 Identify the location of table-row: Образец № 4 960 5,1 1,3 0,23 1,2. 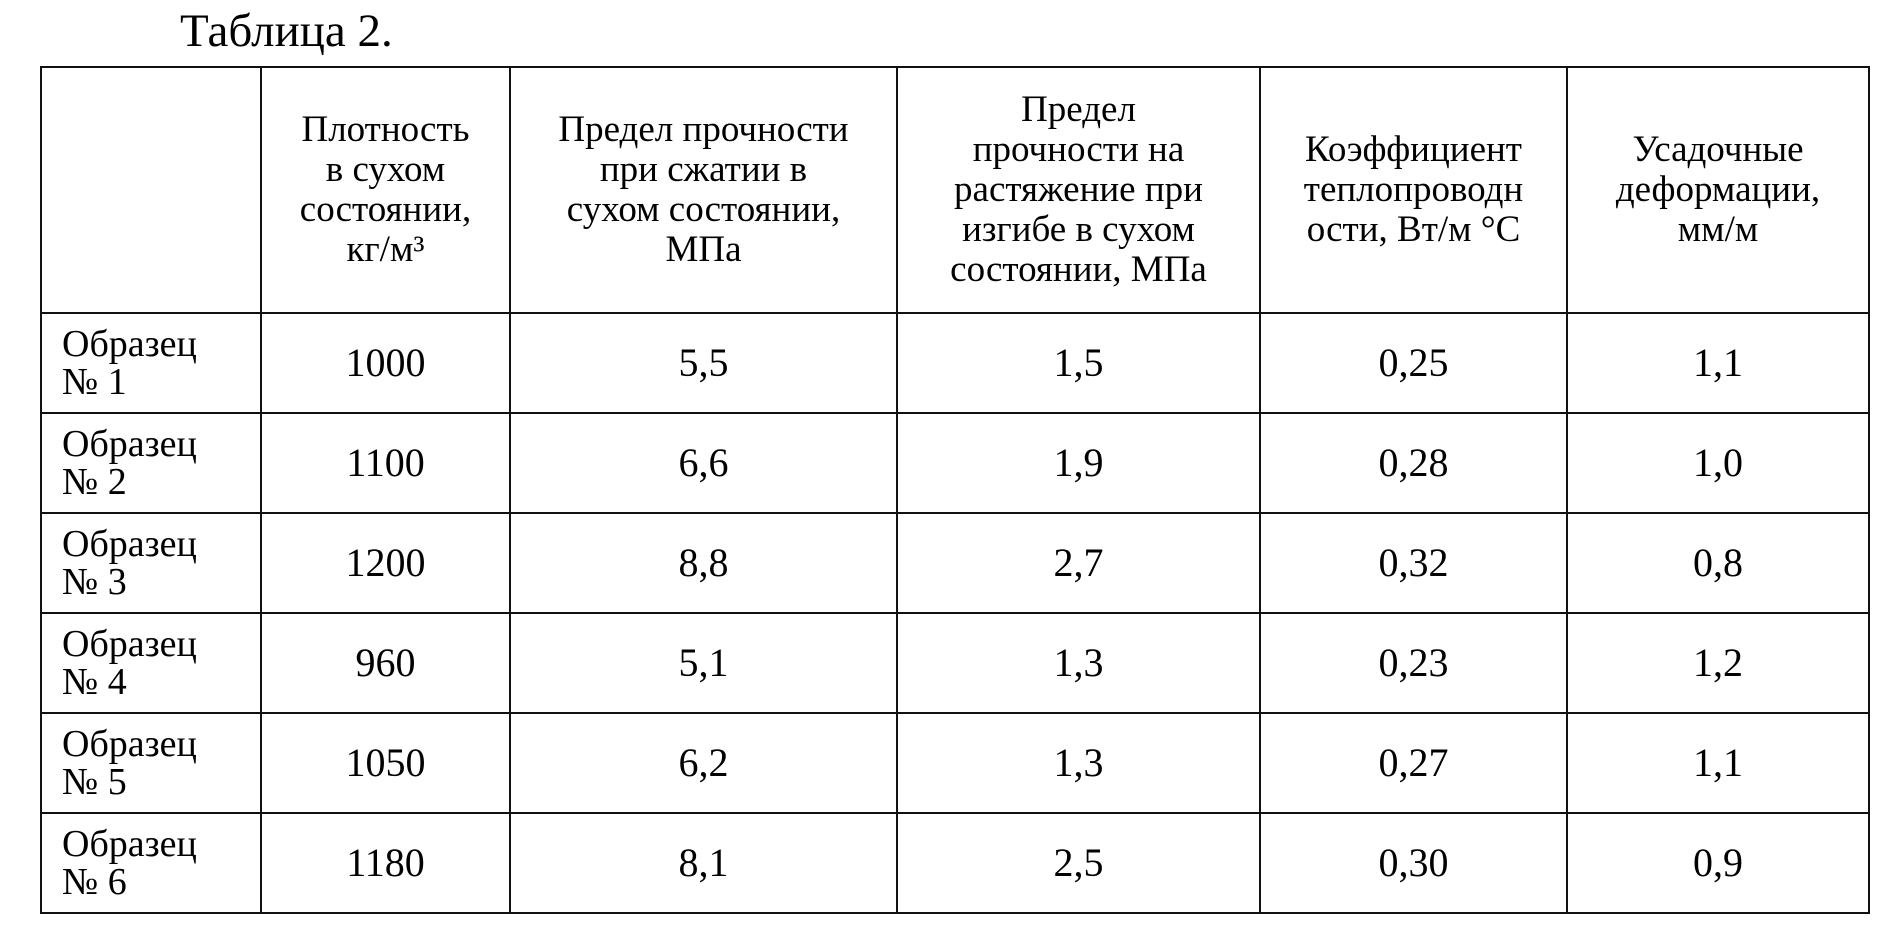
(955, 663).